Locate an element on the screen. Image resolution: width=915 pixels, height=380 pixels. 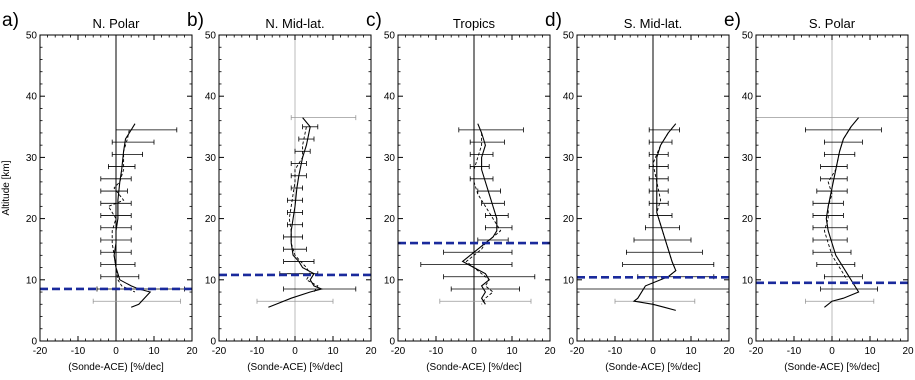
y-axis-label: Altitude [km] is located at coordinates (6, 187).